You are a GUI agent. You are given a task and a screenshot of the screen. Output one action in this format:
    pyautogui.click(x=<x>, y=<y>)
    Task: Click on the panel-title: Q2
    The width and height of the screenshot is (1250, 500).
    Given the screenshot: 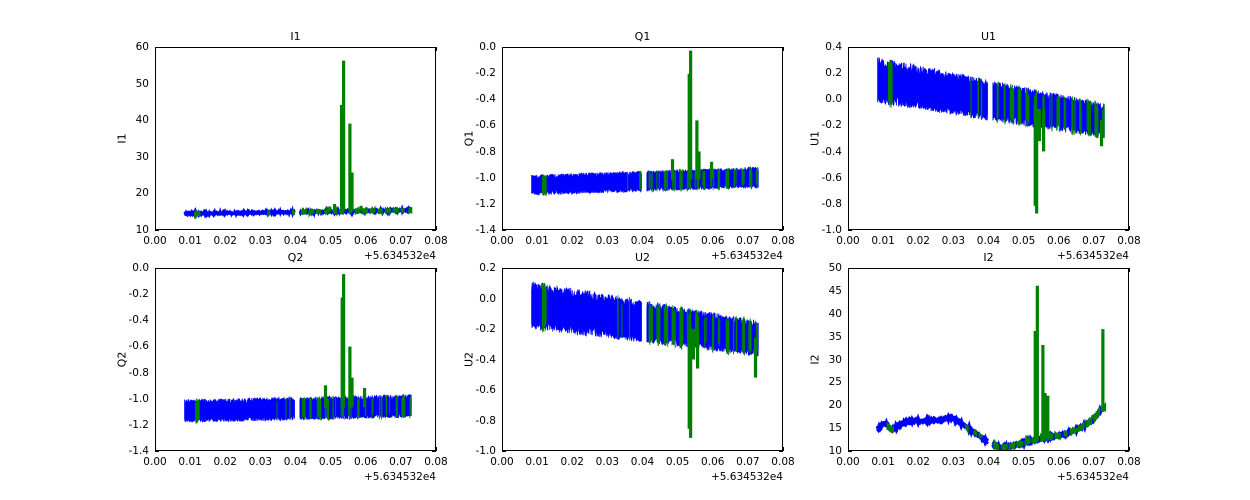 What is the action you would take?
    pyautogui.click(x=295, y=257)
    